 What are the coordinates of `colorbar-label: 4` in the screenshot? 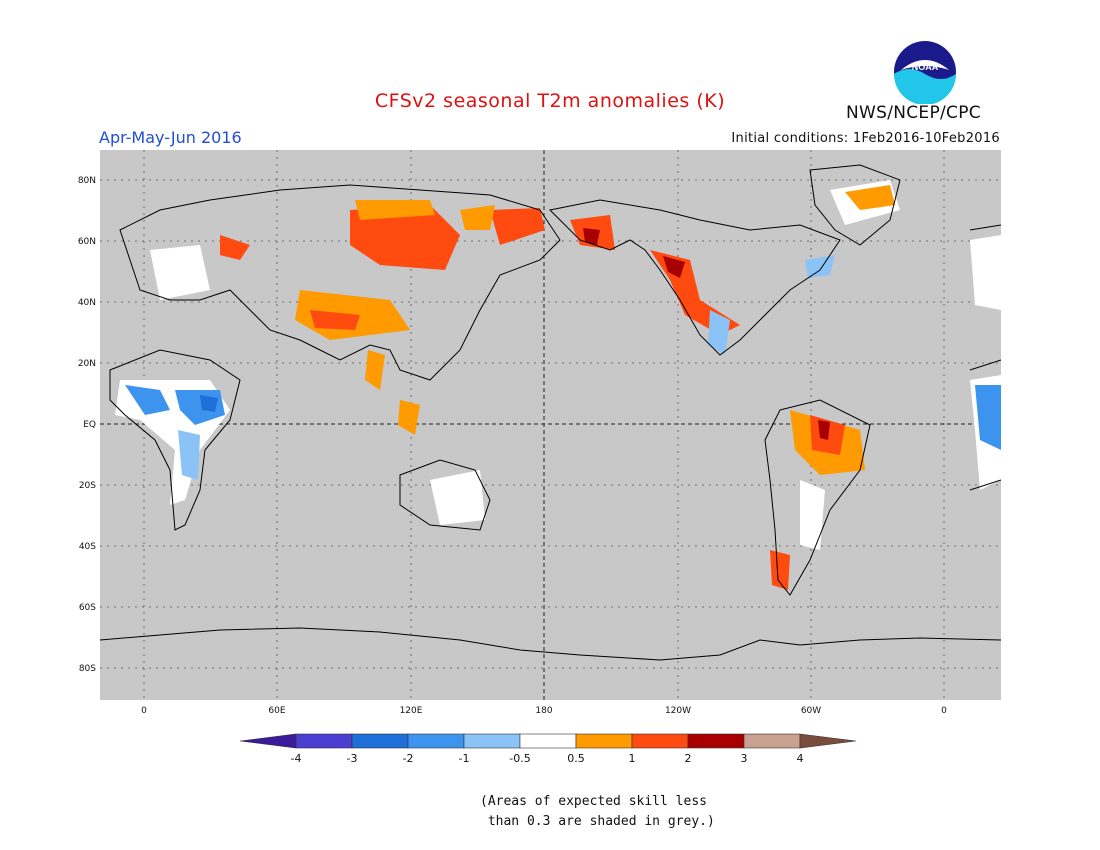 It's located at (800, 758).